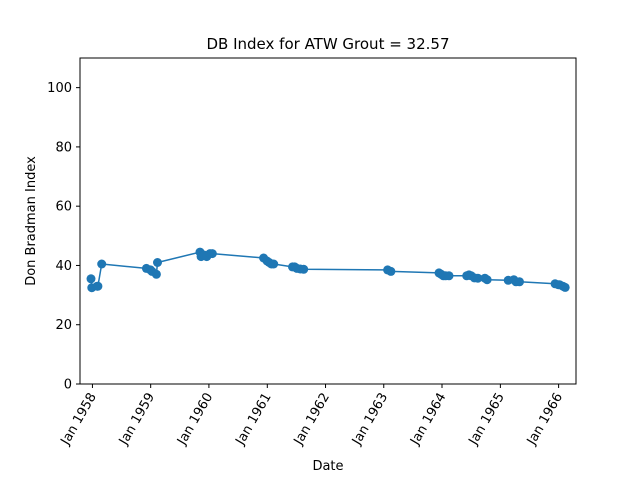 This screenshot has height=480, width=640. Describe the element at coordinates (312, 420) in the screenshot. I see `x-tick-label: Jan 1962` at that location.